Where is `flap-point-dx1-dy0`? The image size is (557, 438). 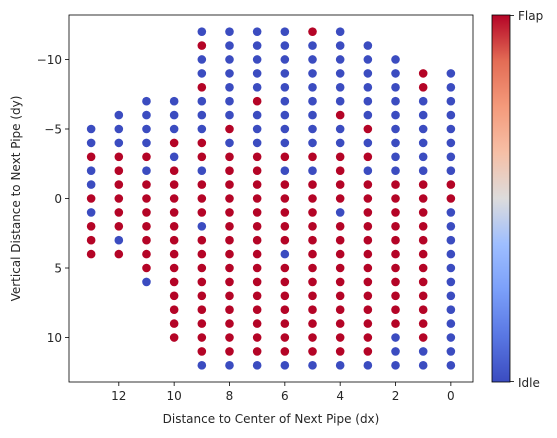
flap-point-dx1-dy0 is located at coordinates (423, 198).